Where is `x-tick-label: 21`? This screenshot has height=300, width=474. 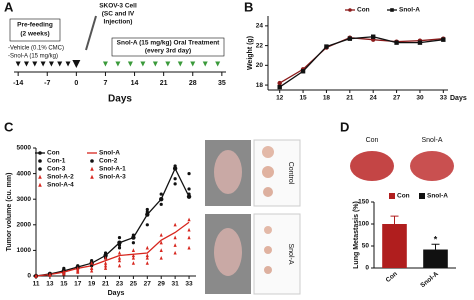
x-tick-label: 21 is located at coordinates (106, 284).